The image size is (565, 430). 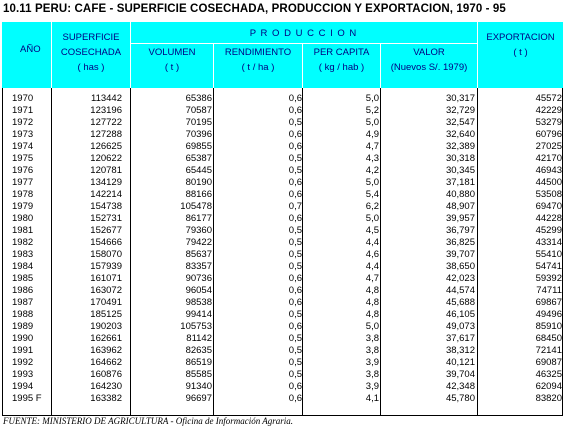 What do you see at coordinates (282, 363) in the screenshot?
I see `table-row: 1992 164662 86519 0,5 3,9 40,121 69087` at bounding box center [282, 363].